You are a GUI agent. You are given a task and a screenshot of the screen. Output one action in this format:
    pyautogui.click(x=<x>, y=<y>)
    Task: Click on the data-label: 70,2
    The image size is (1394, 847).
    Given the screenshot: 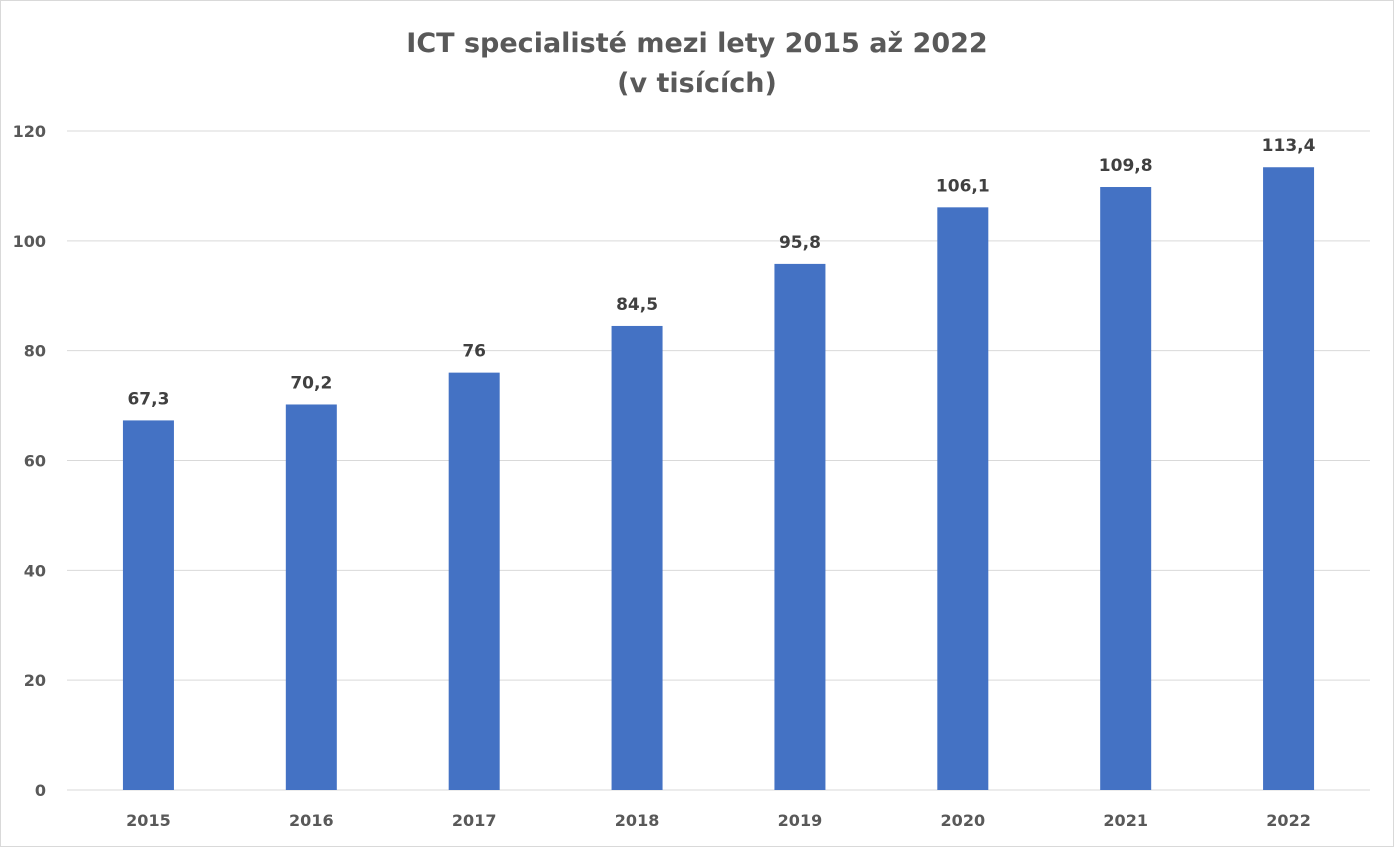 What is the action you would take?
    pyautogui.click(x=311, y=383)
    